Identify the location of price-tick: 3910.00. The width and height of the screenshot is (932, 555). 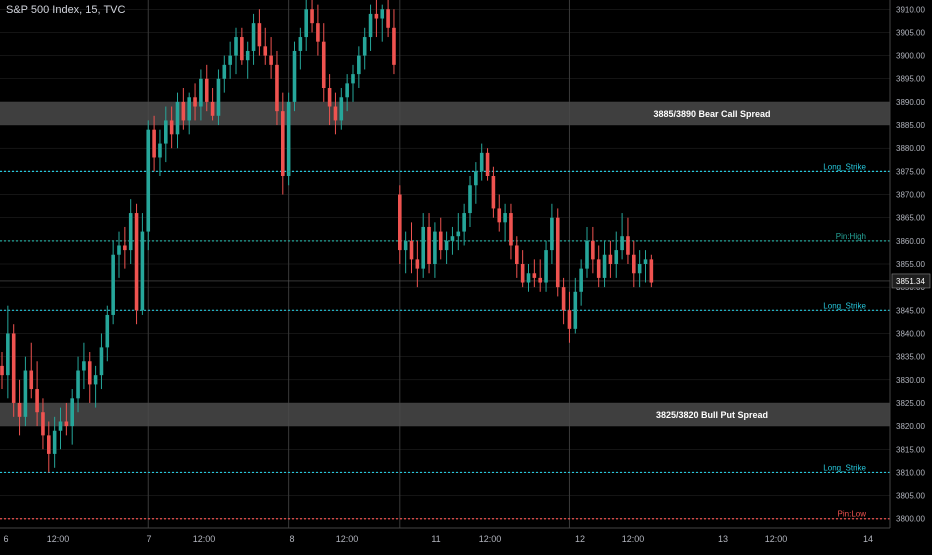
(910, 9).